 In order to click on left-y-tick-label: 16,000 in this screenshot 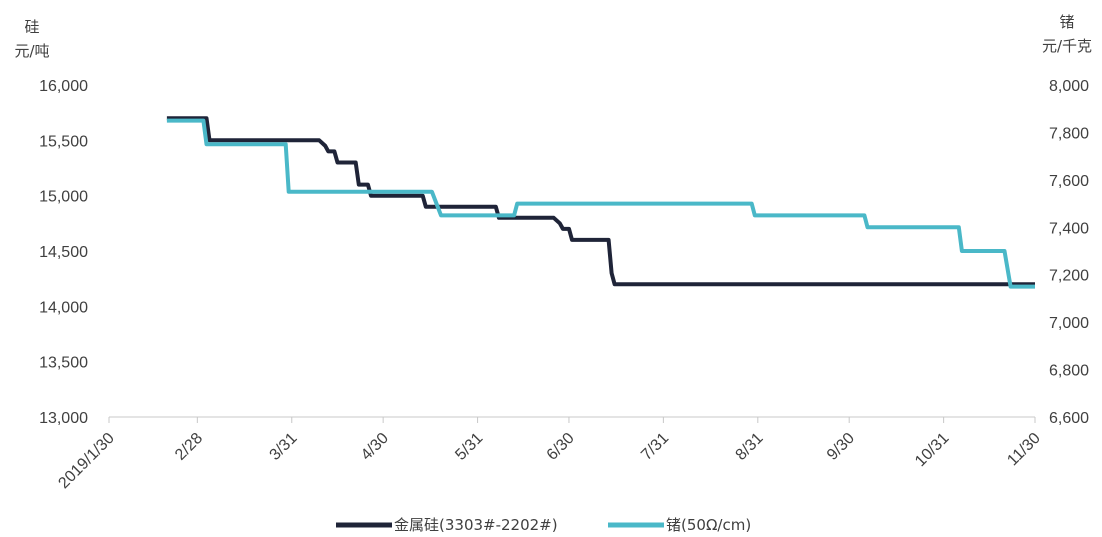, I will do `click(63, 86)`.